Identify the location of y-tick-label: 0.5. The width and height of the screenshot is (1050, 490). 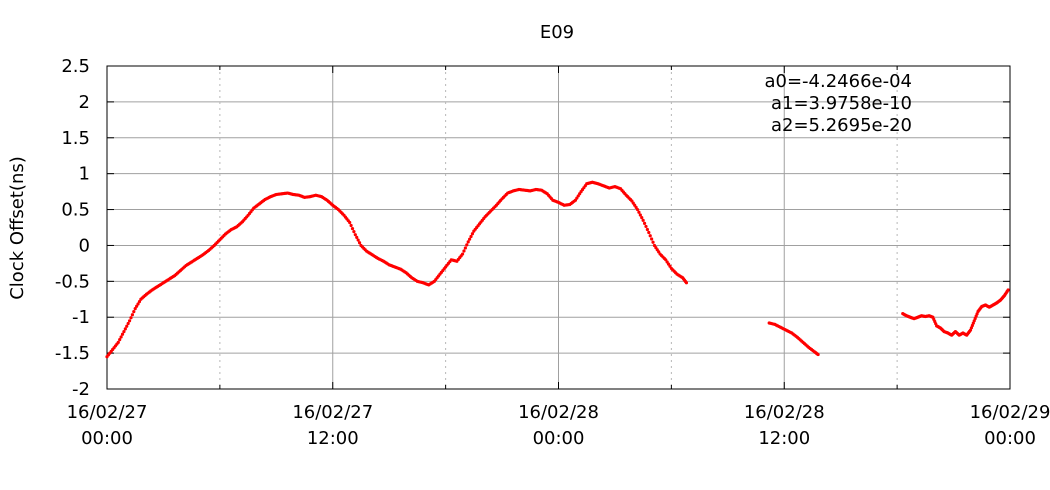
(75, 210).